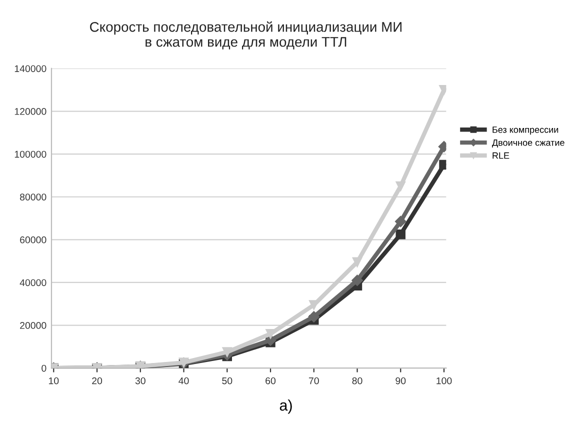 The width and height of the screenshot is (572, 428). I want to click on x-tick-label: 30, so click(140, 380).